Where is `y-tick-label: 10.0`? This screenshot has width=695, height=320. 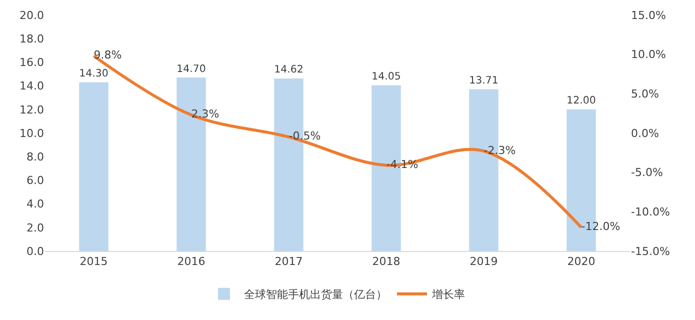 y-tick-label: 10.0 is located at coordinates (32, 133).